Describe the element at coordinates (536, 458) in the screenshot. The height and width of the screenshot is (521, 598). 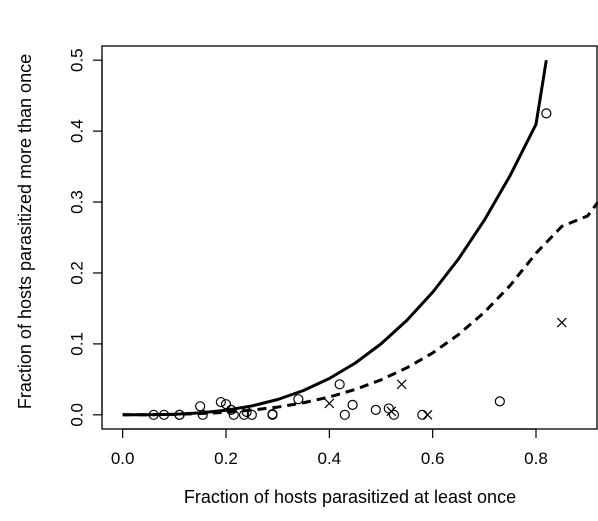
I see `x-tick-label: 0.8` at that location.